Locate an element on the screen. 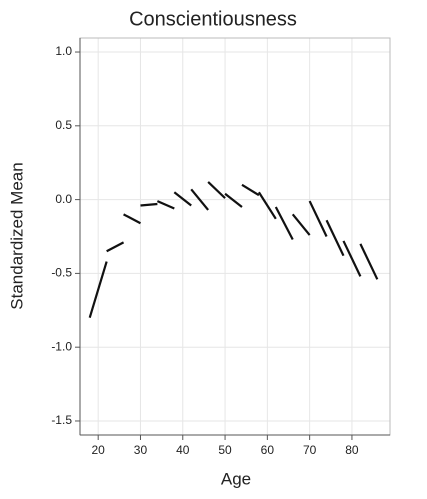 The image size is (427, 499). x-tick-label: 20 is located at coordinates (99, 450).